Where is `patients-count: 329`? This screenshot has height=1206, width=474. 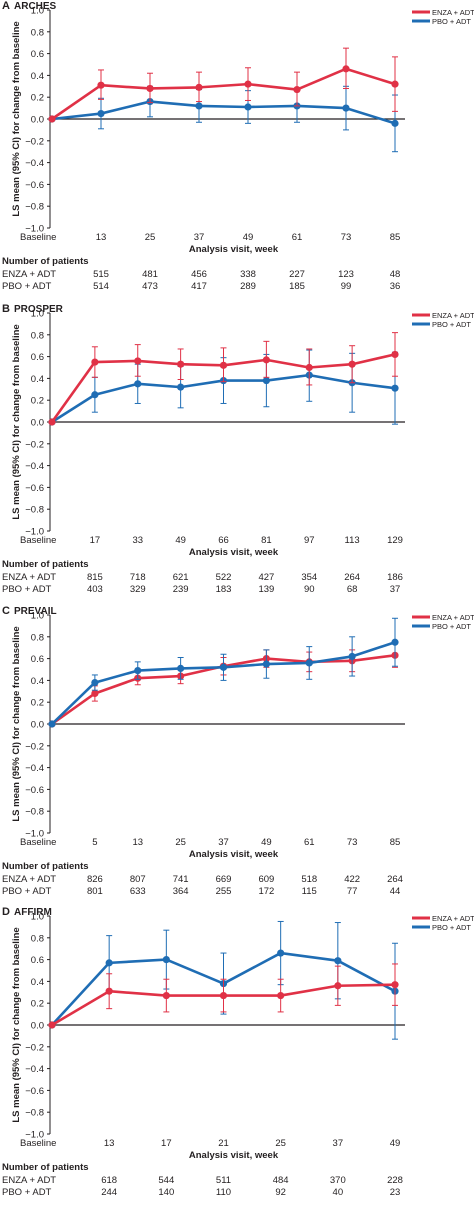
patients-count: 329 is located at coordinates (138, 589).